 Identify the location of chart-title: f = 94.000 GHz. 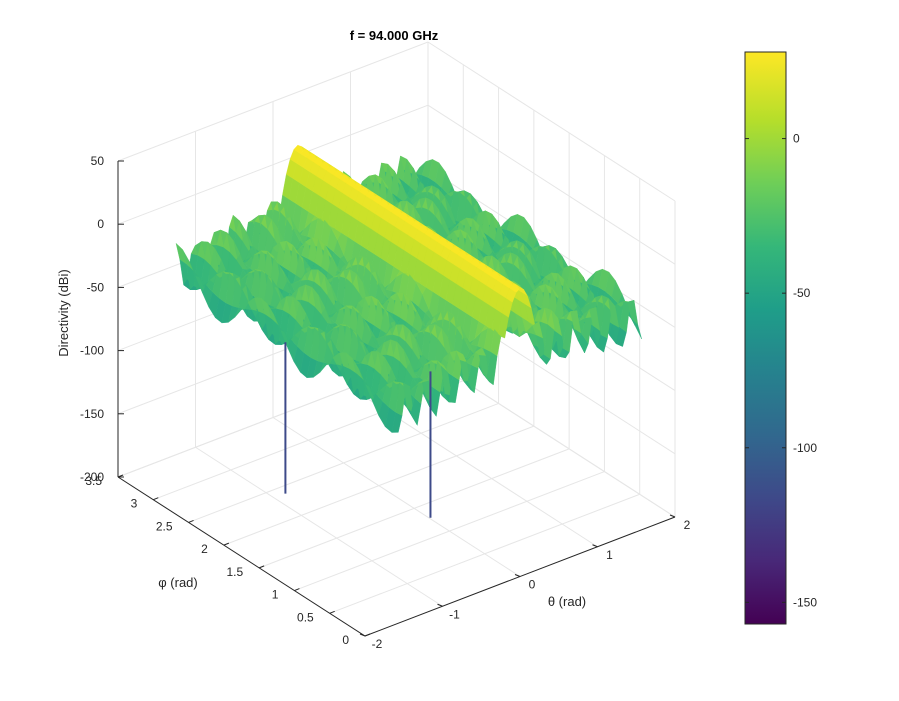
(394, 35).